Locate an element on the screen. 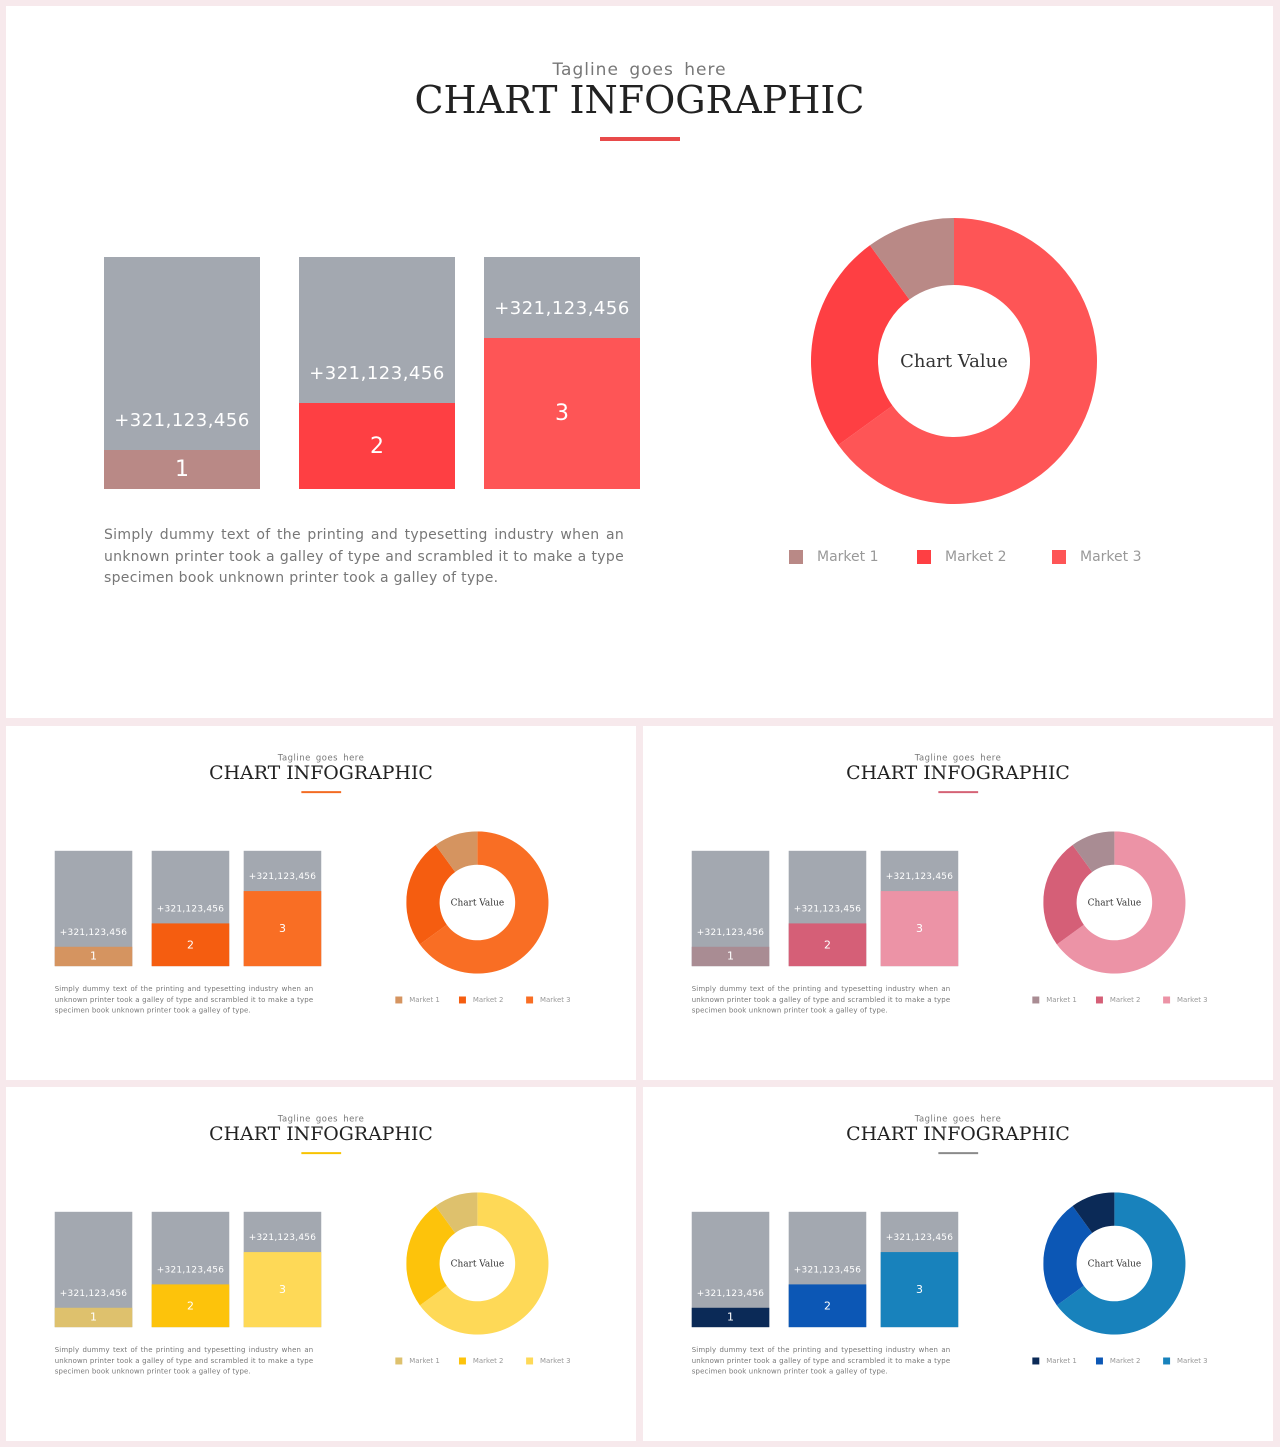  tagline: Tagline goes here is located at coordinates (958, 757).